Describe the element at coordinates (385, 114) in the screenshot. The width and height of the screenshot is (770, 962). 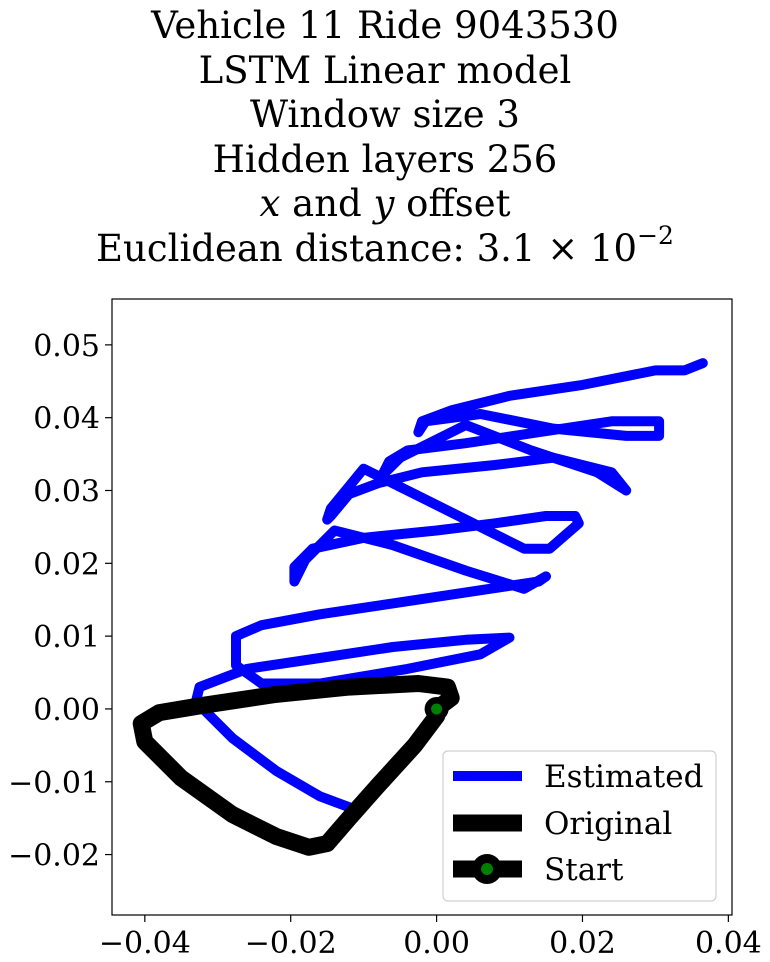
I see `title-line-3: Window size 3` at that location.